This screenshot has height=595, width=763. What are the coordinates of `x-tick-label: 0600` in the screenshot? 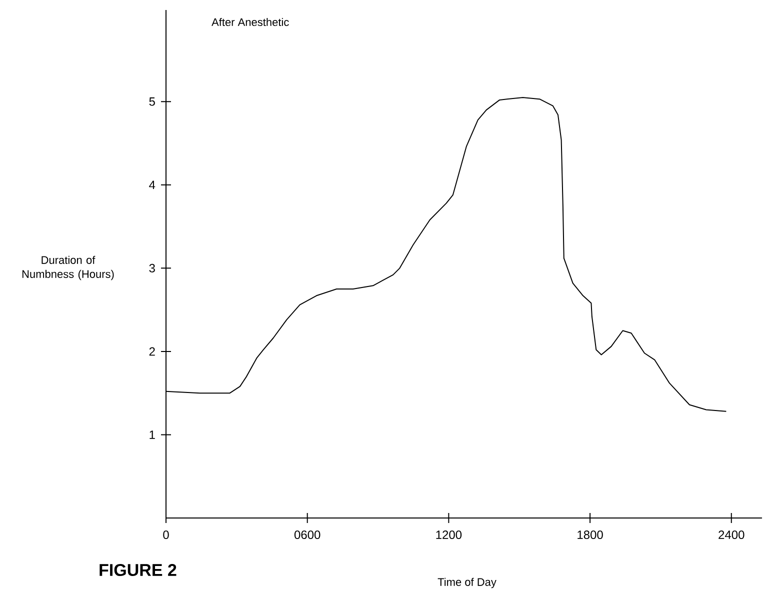 It's located at (307, 535).